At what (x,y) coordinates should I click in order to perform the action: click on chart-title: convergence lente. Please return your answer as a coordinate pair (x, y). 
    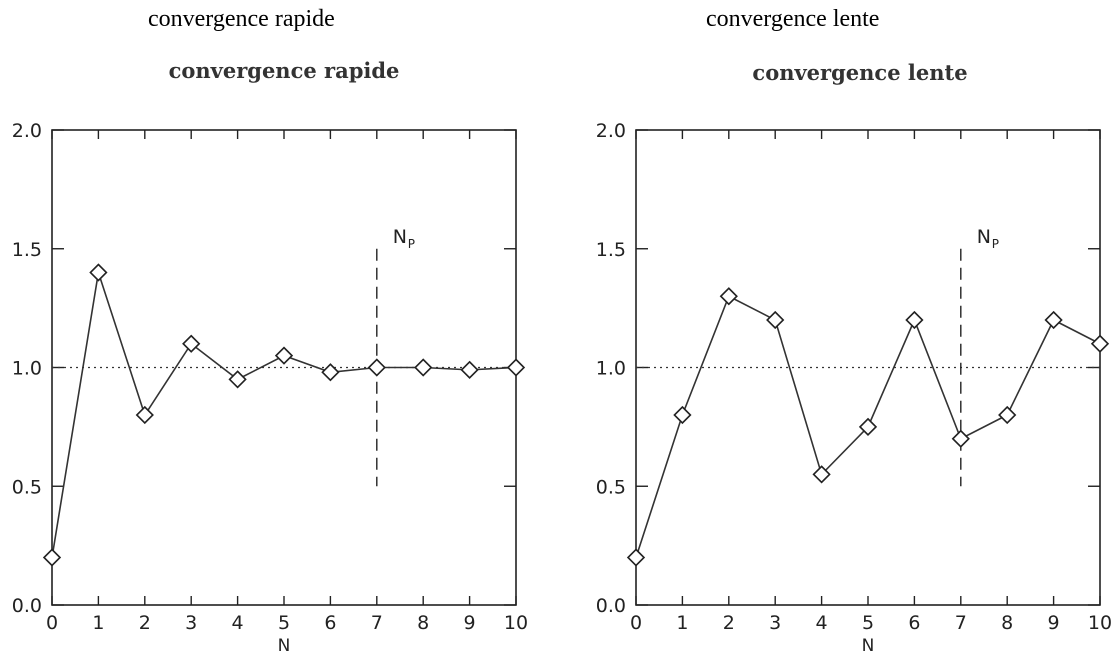
    Looking at the image, I should click on (859, 72).